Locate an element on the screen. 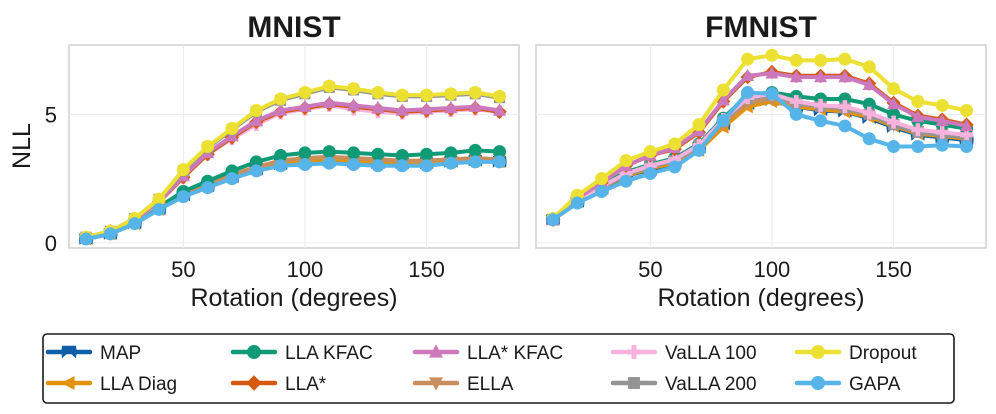 This screenshot has height=414, width=996. legend-label-valla-100: VaLLA 100 is located at coordinates (711, 353).